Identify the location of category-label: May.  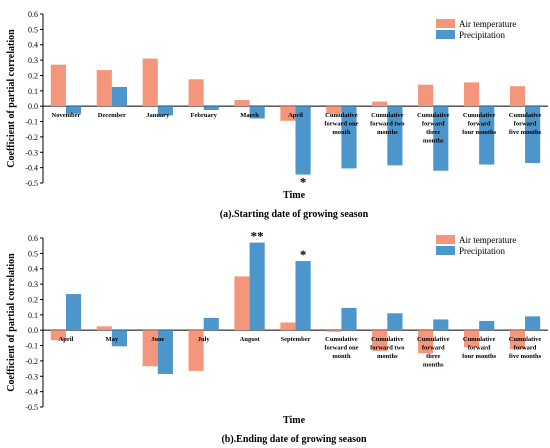
(112, 339).